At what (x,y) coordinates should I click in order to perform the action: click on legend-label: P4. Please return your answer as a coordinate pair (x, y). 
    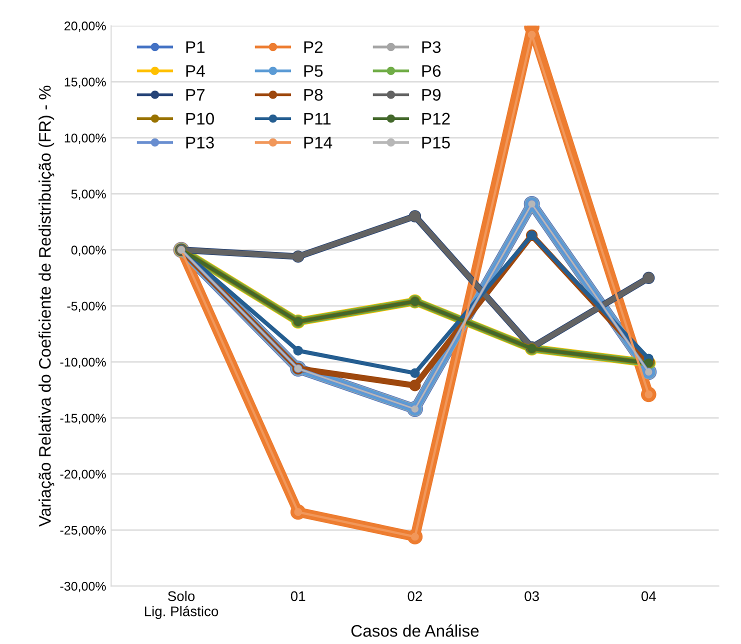
    Looking at the image, I should click on (195, 71).